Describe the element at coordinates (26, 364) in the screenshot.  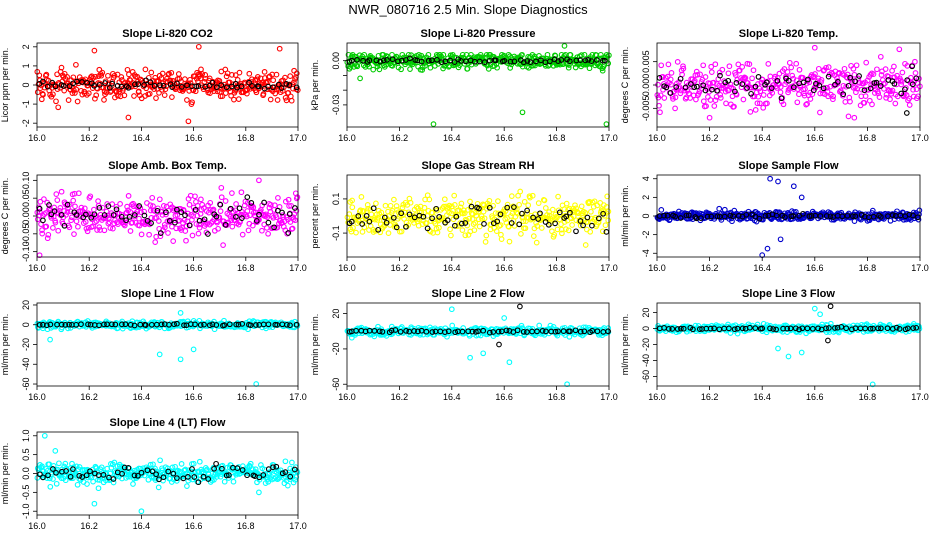
I see `y-tick-label: -40` at that location.